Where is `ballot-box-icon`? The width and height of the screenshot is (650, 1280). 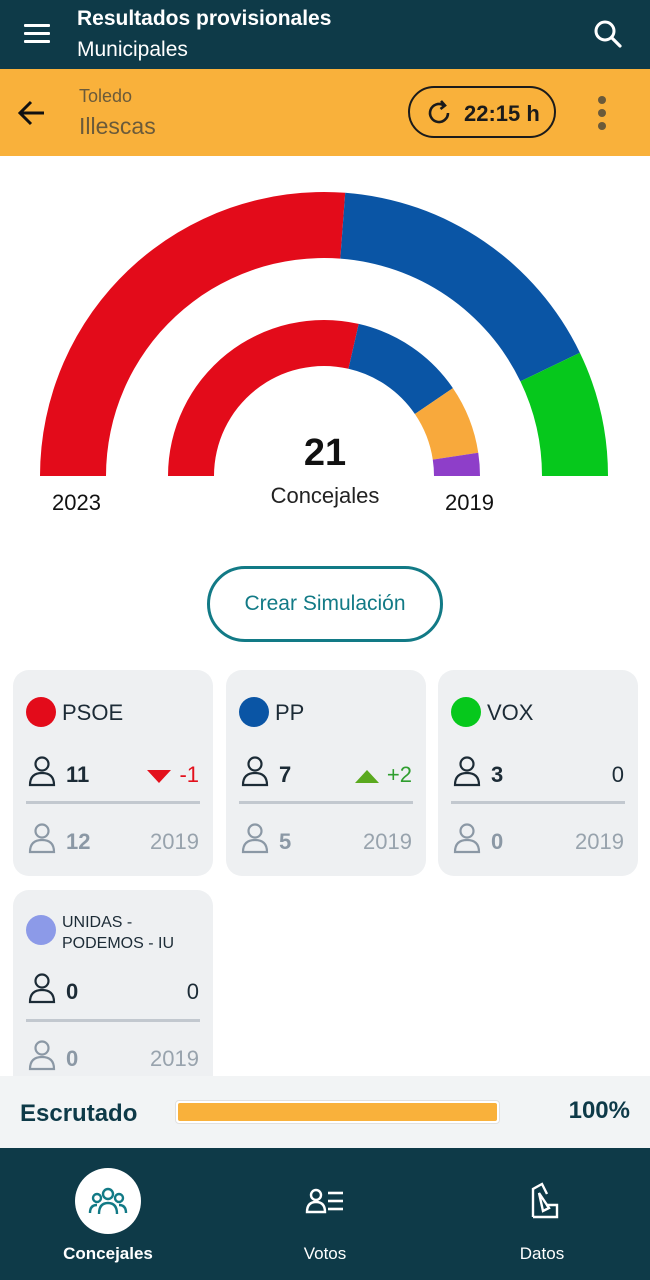 ballot-box-icon is located at coordinates (545, 1200).